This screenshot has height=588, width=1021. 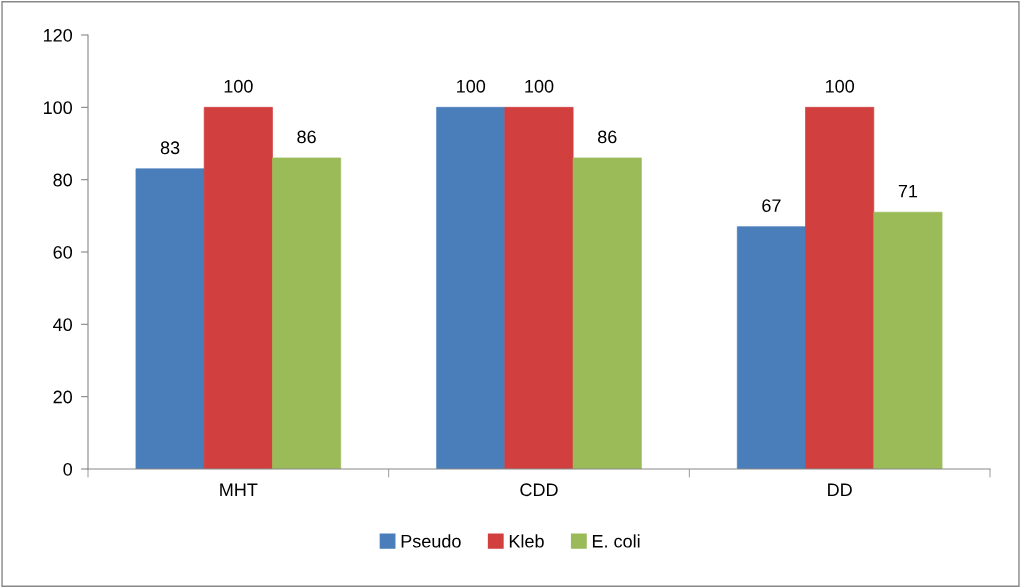 What do you see at coordinates (58, 108) in the screenshot?
I see `y-tick-label: 100` at bounding box center [58, 108].